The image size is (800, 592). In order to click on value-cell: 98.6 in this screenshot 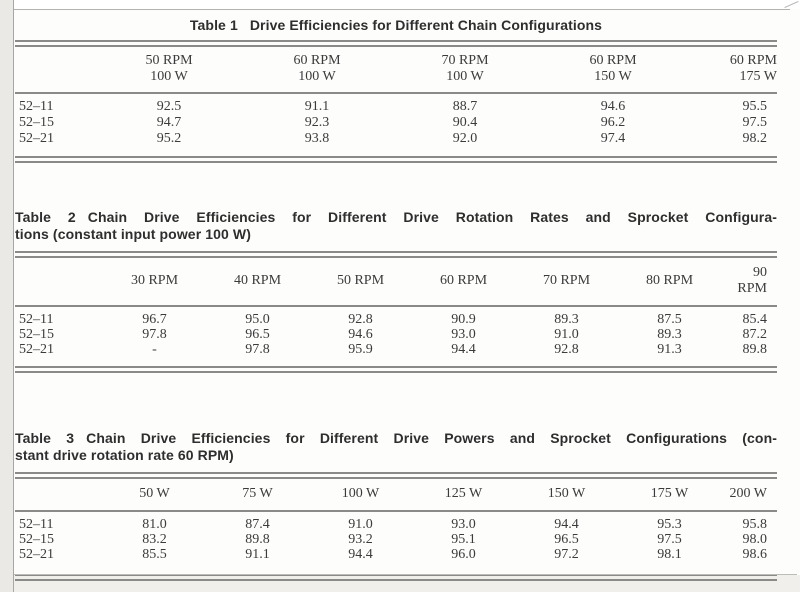, I will do `click(755, 554)`.